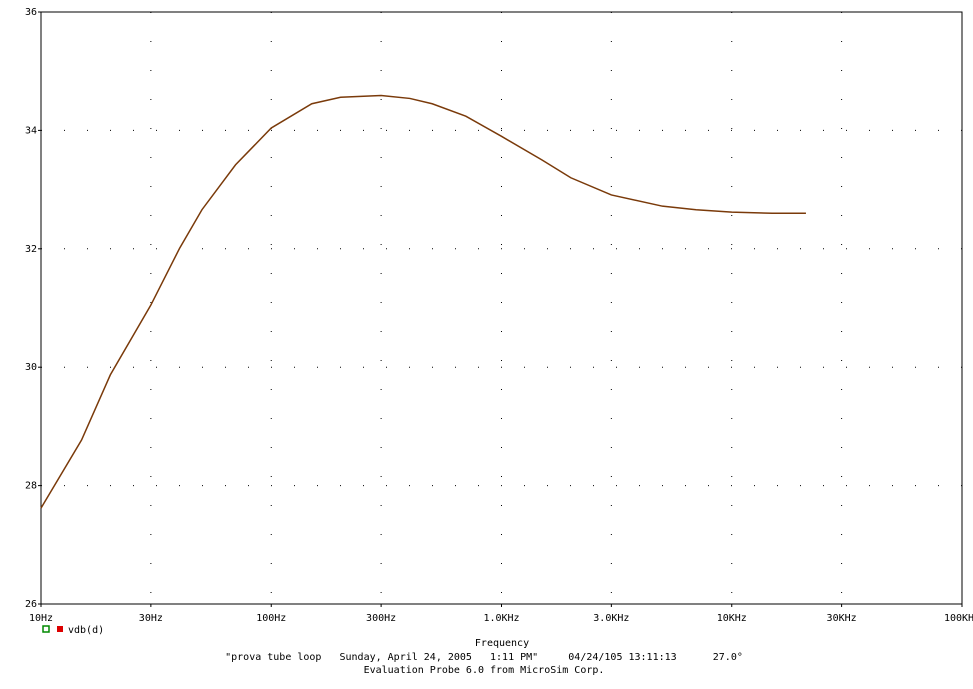  Describe the element at coordinates (484, 670) in the screenshot. I see `footer-line: Evaluation Probe 6.0 from MicroSim Corp.` at that location.